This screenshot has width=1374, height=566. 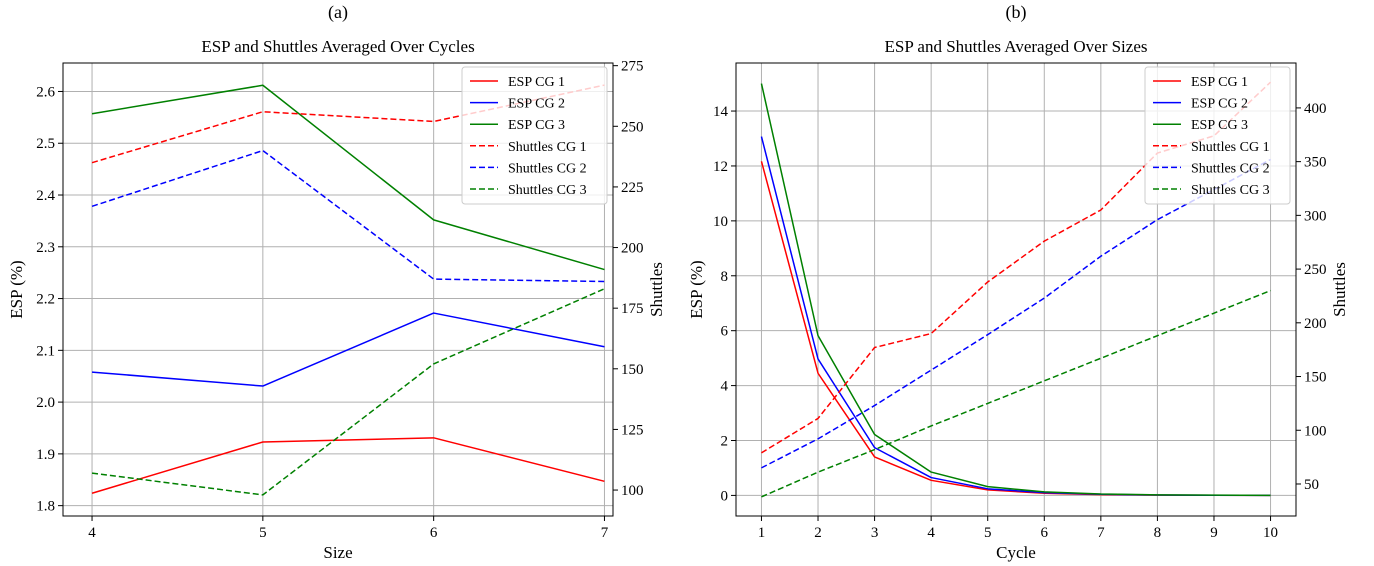 What do you see at coordinates (1315, 163) in the screenshot?
I see `y2-tick-label: 350` at bounding box center [1315, 163].